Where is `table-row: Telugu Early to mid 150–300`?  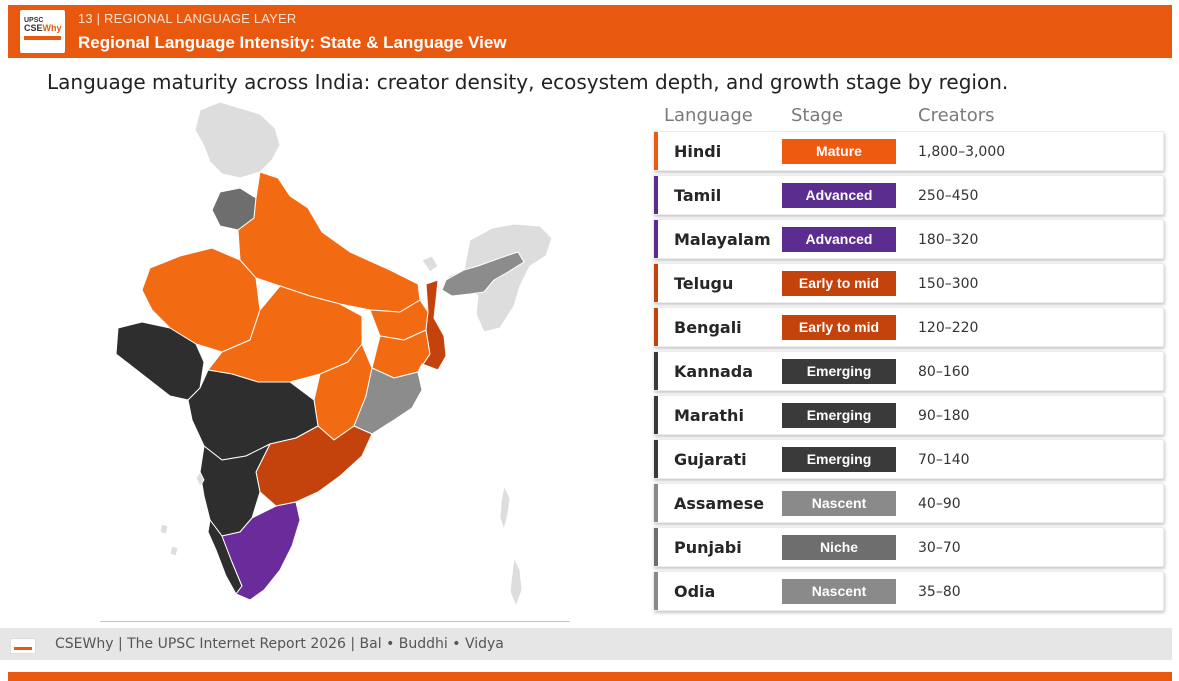 table-row: Telugu Early to mid 150–300 is located at coordinates (908, 283).